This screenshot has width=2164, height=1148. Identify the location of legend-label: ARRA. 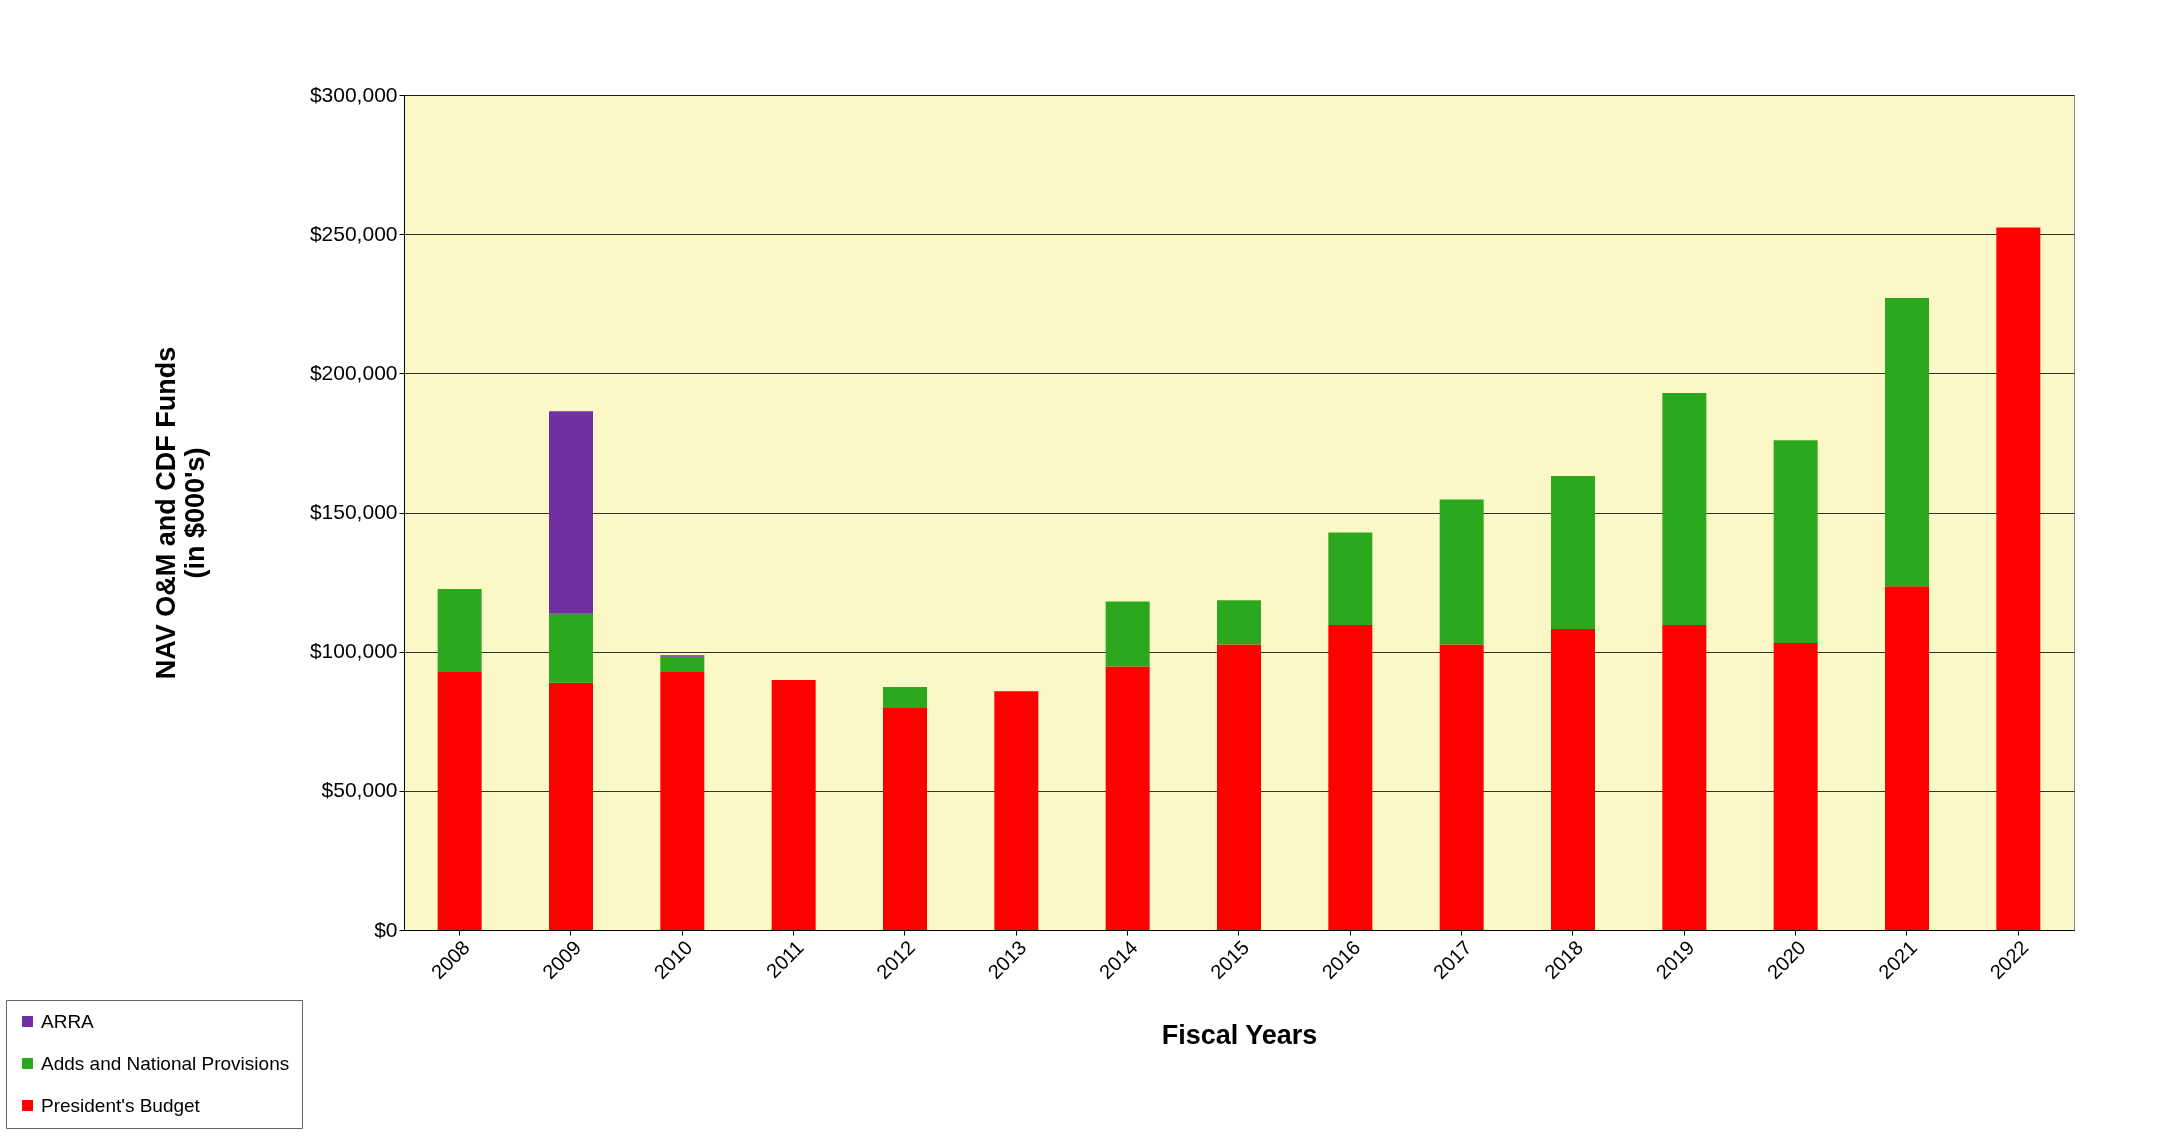
(68, 1021).